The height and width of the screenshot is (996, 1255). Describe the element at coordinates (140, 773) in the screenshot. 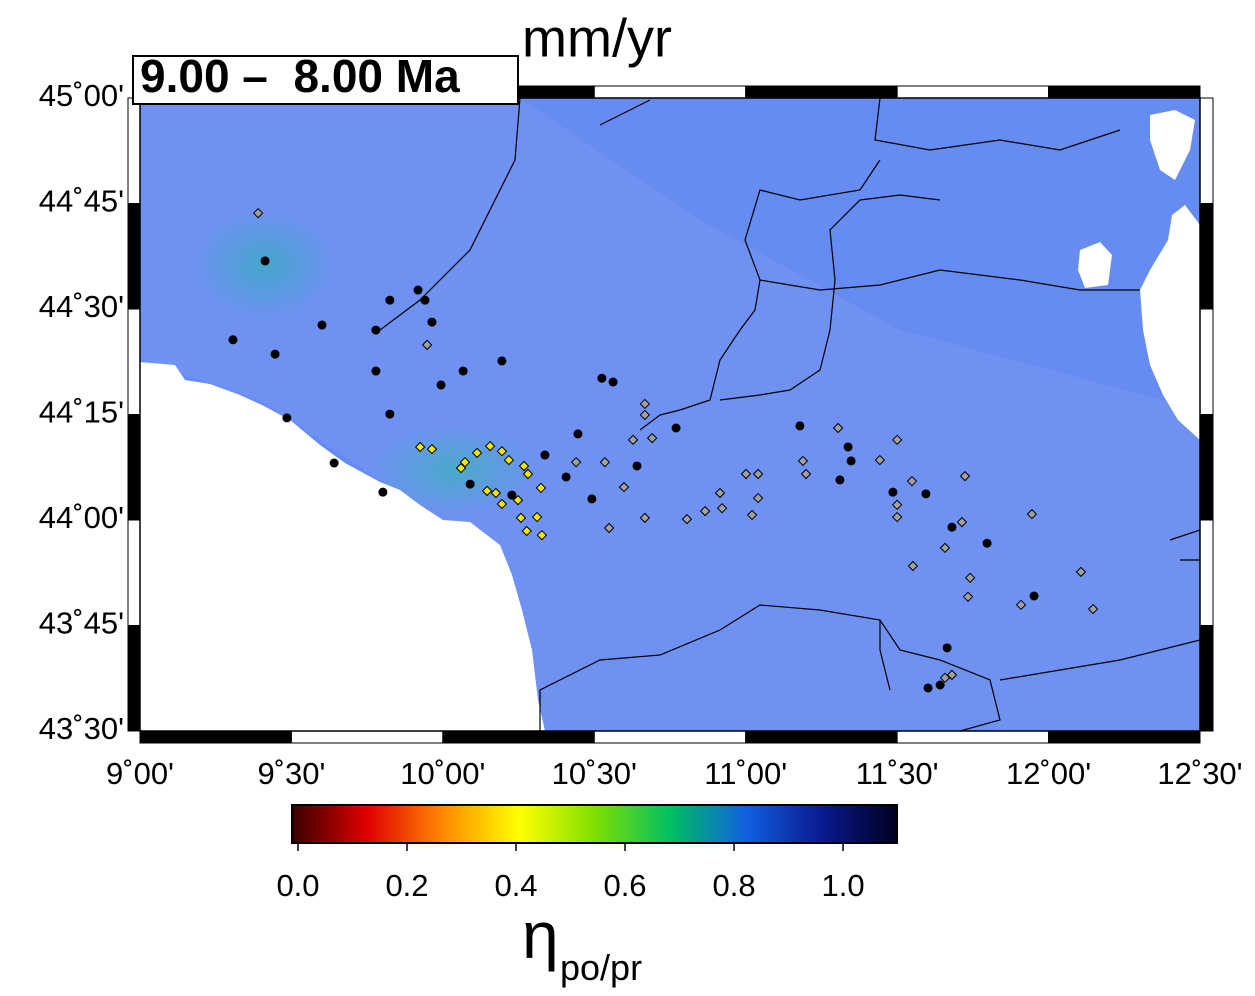

I see `x-tick-label: 9˚00'` at that location.